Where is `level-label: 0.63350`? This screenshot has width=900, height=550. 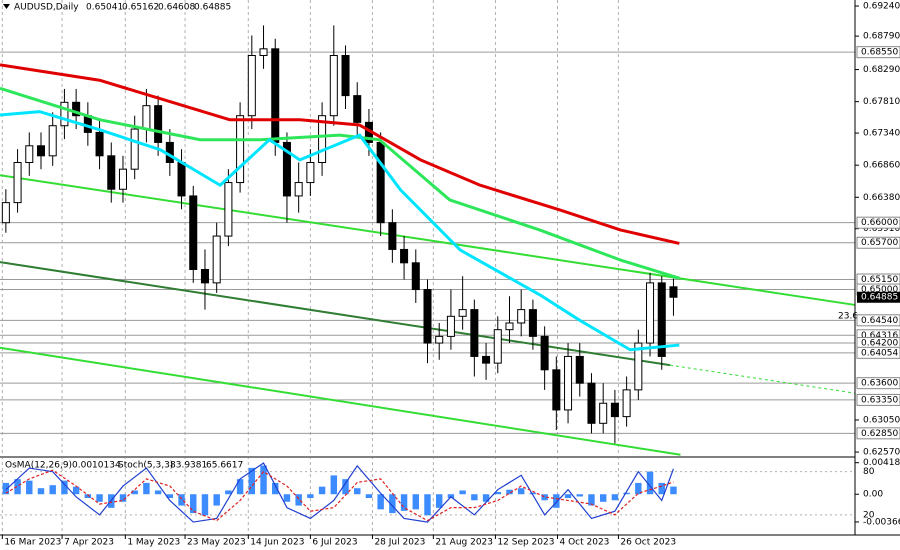 level-label: 0.63350 is located at coordinates (879, 400).